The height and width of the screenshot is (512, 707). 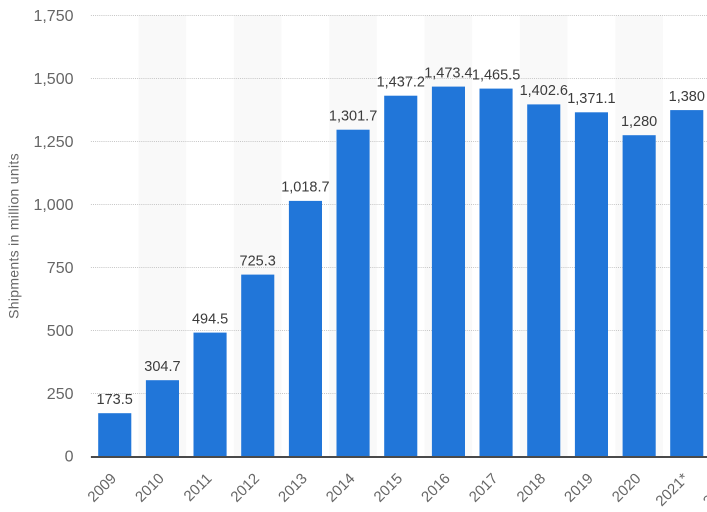 I want to click on svg-text: 500, so click(x=60, y=331).